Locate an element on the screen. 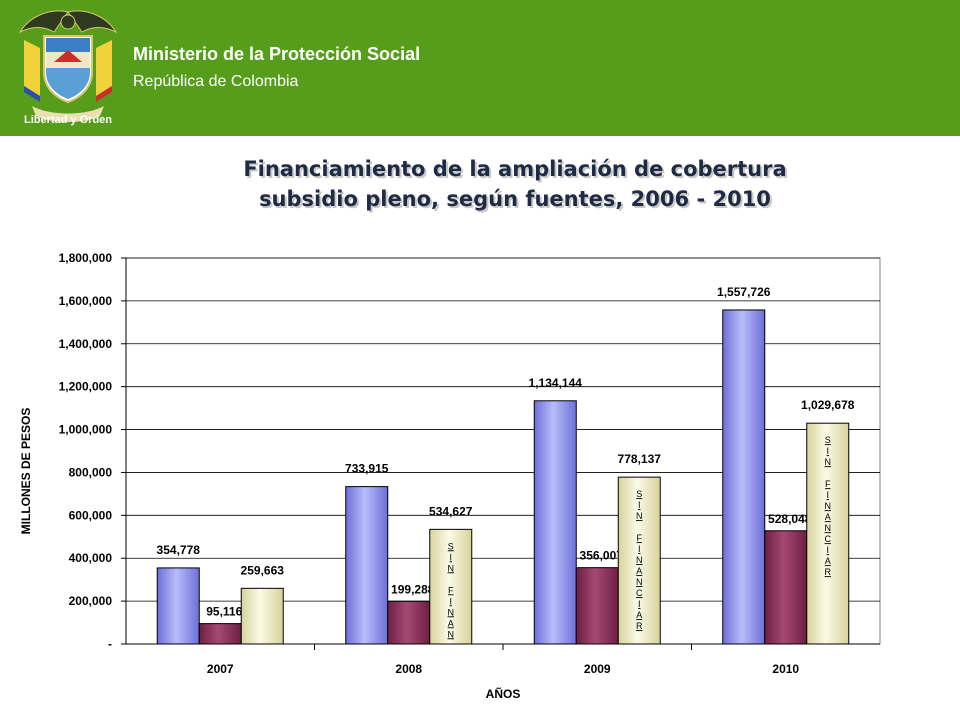 The image size is (960, 720). y-tick-label: - is located at coordinates (110, 644).